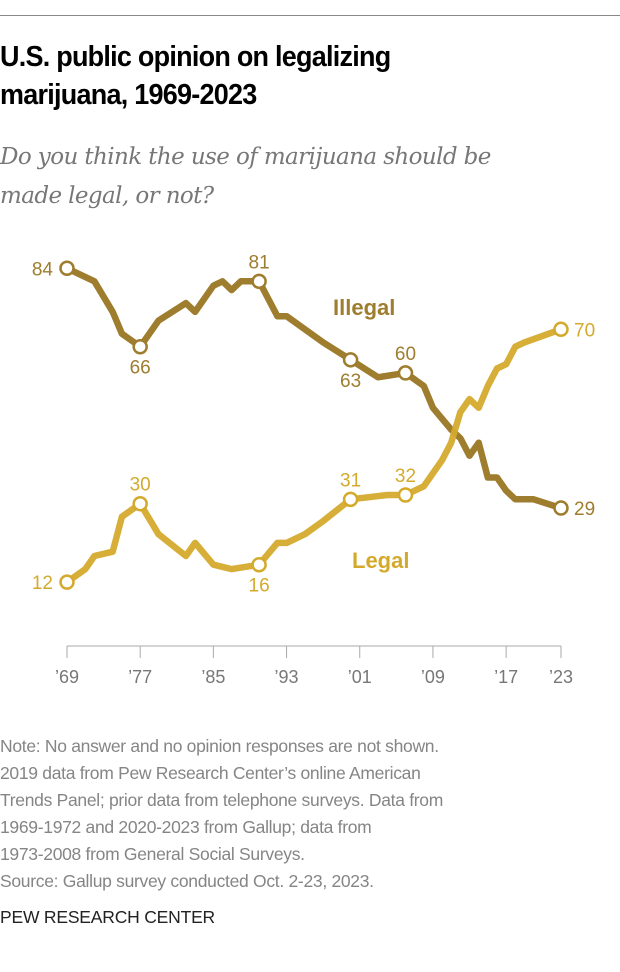  I want to click on data-label: 84, so click(43, 269).